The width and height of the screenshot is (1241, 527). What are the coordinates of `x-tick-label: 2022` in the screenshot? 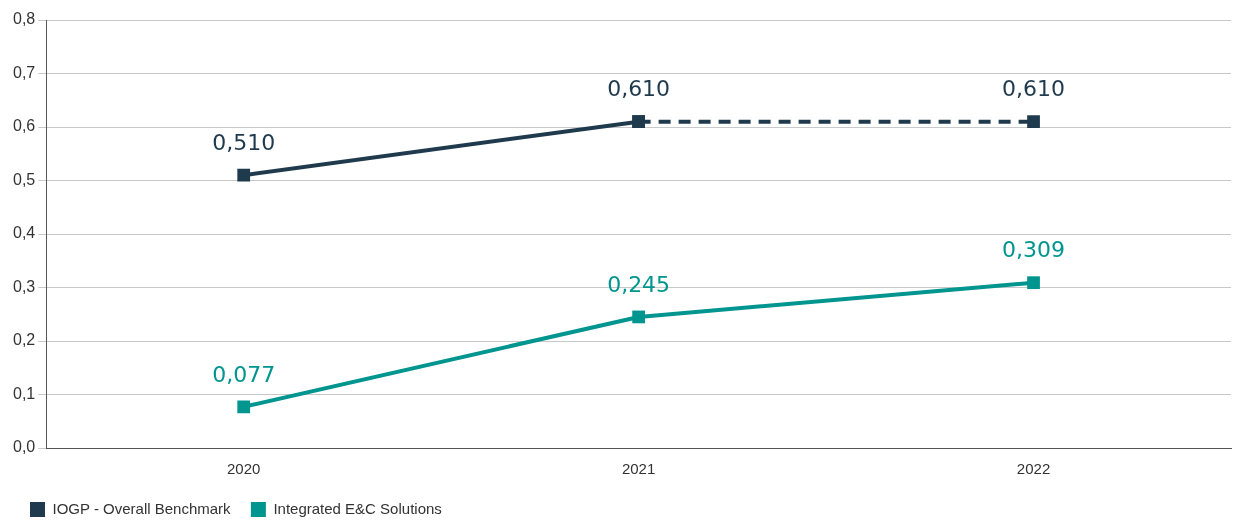 It's located at (1033, 469).